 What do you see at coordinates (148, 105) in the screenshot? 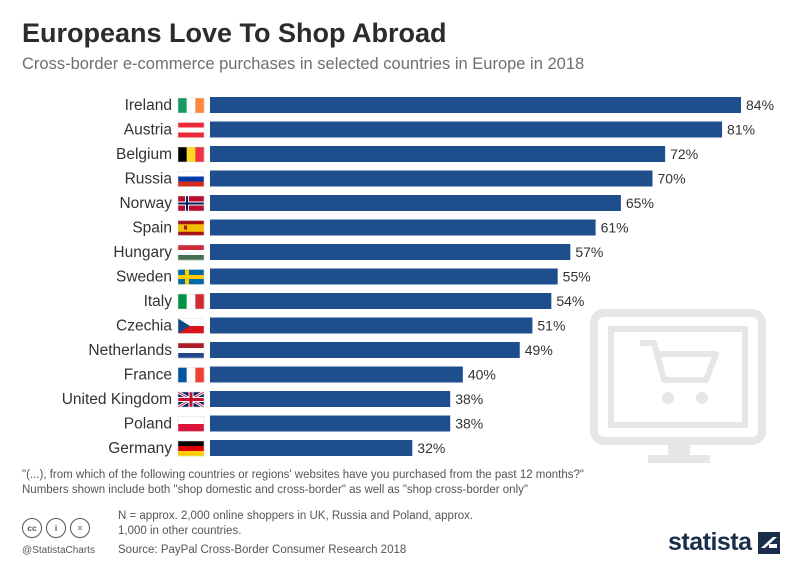
I see `country-label: Ireland` at bounding box center [148, 105].